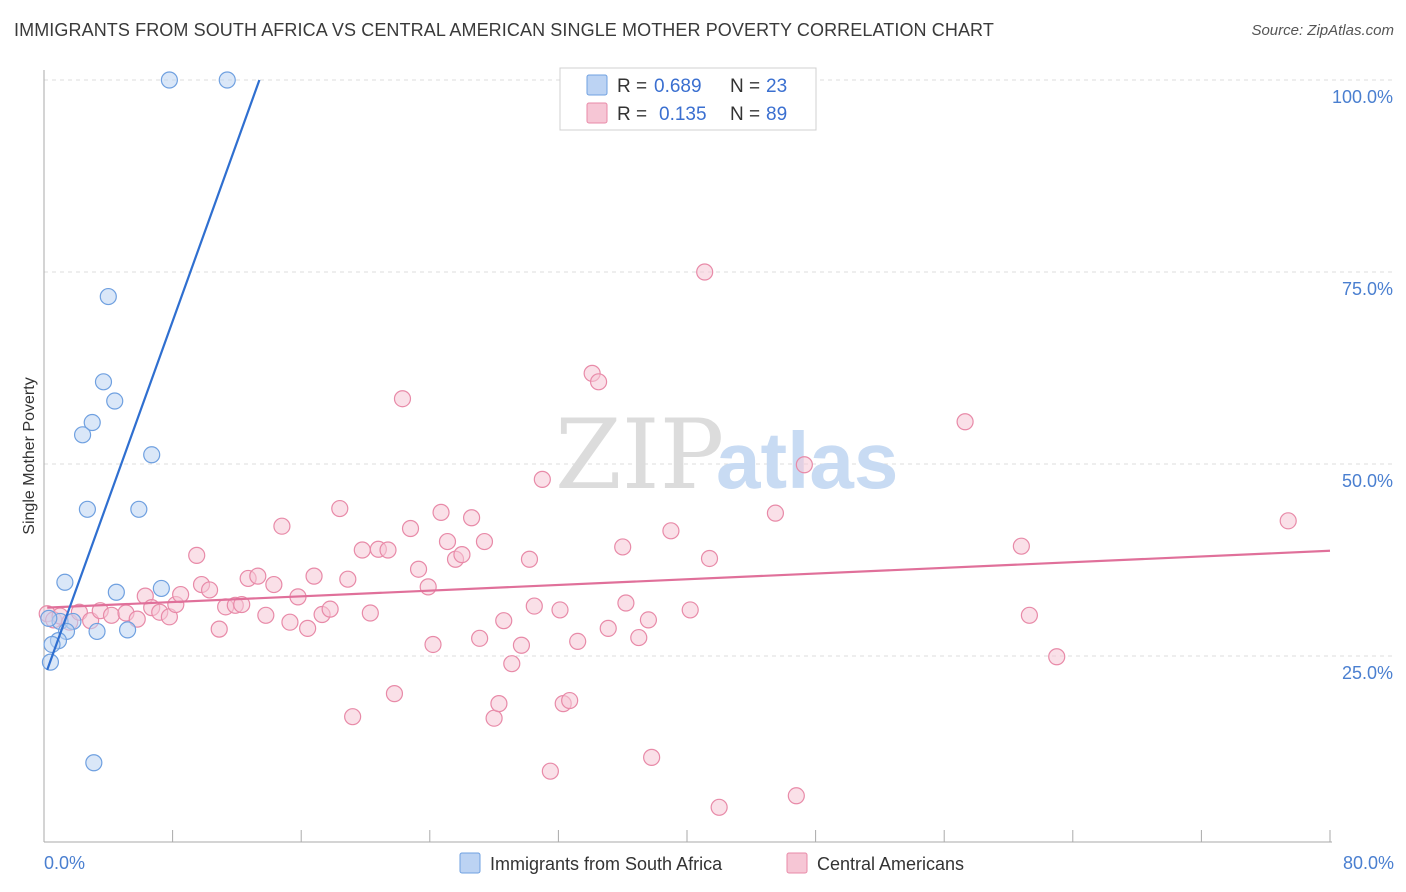 Image resolution: width=1406 pixels, height=892 pixels. What do you see at coordinates (683, 114) in the screenshot?
I see `legend-r-value-2: 0.135` at bounding box center [683, 114].